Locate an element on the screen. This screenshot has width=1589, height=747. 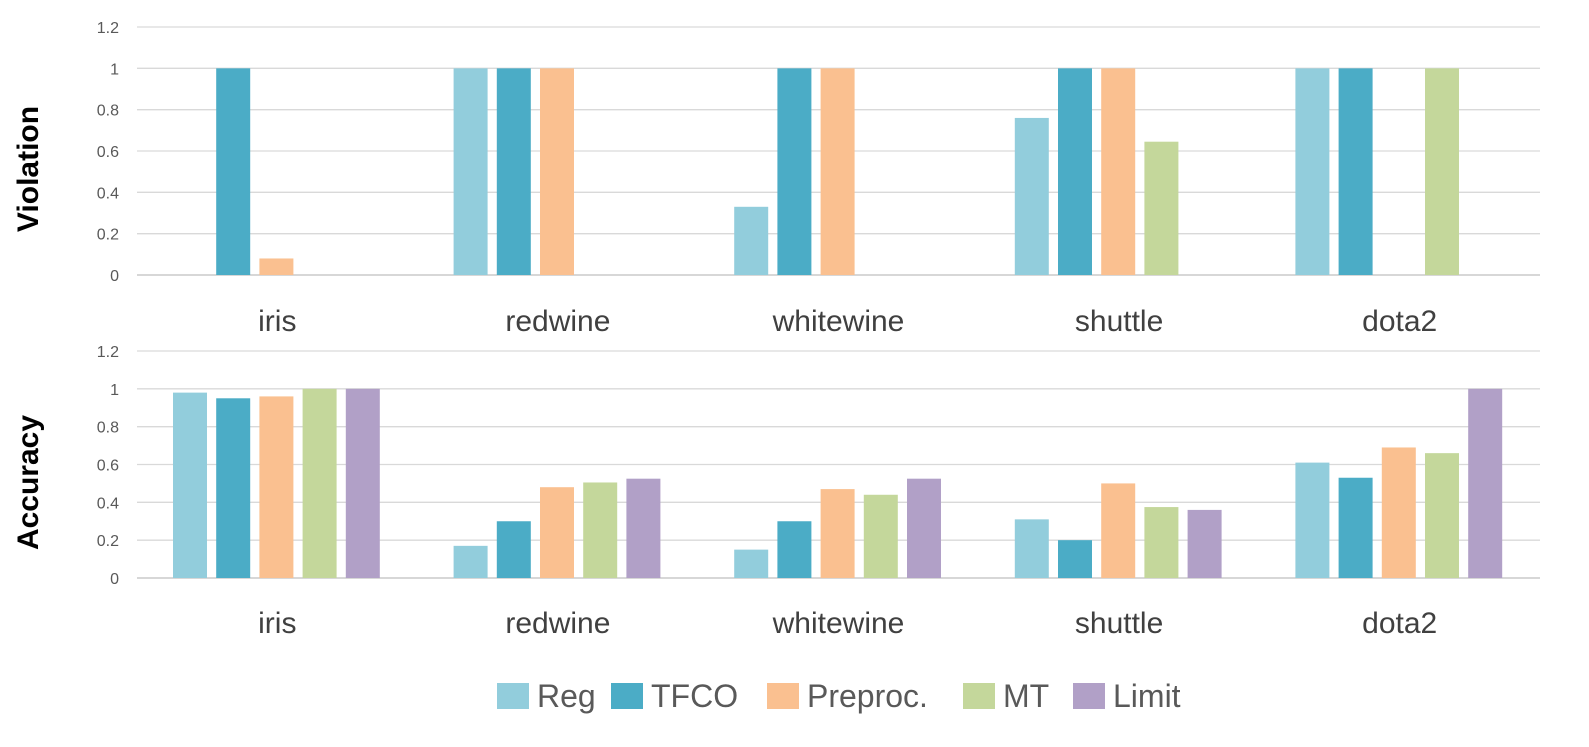
legend-label: MT is located at coordinates (1026, 696).